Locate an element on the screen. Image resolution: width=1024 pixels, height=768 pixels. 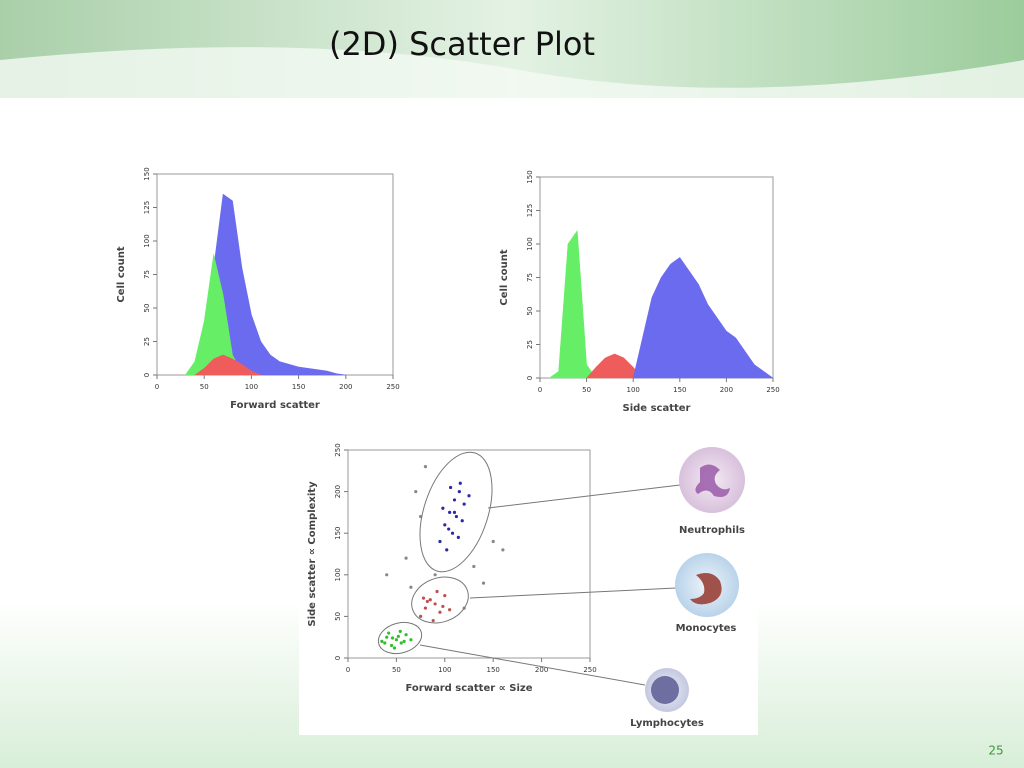
cell-images: Neutrophils Monocytes Lymphocytes is located at coordinates (687, 588).